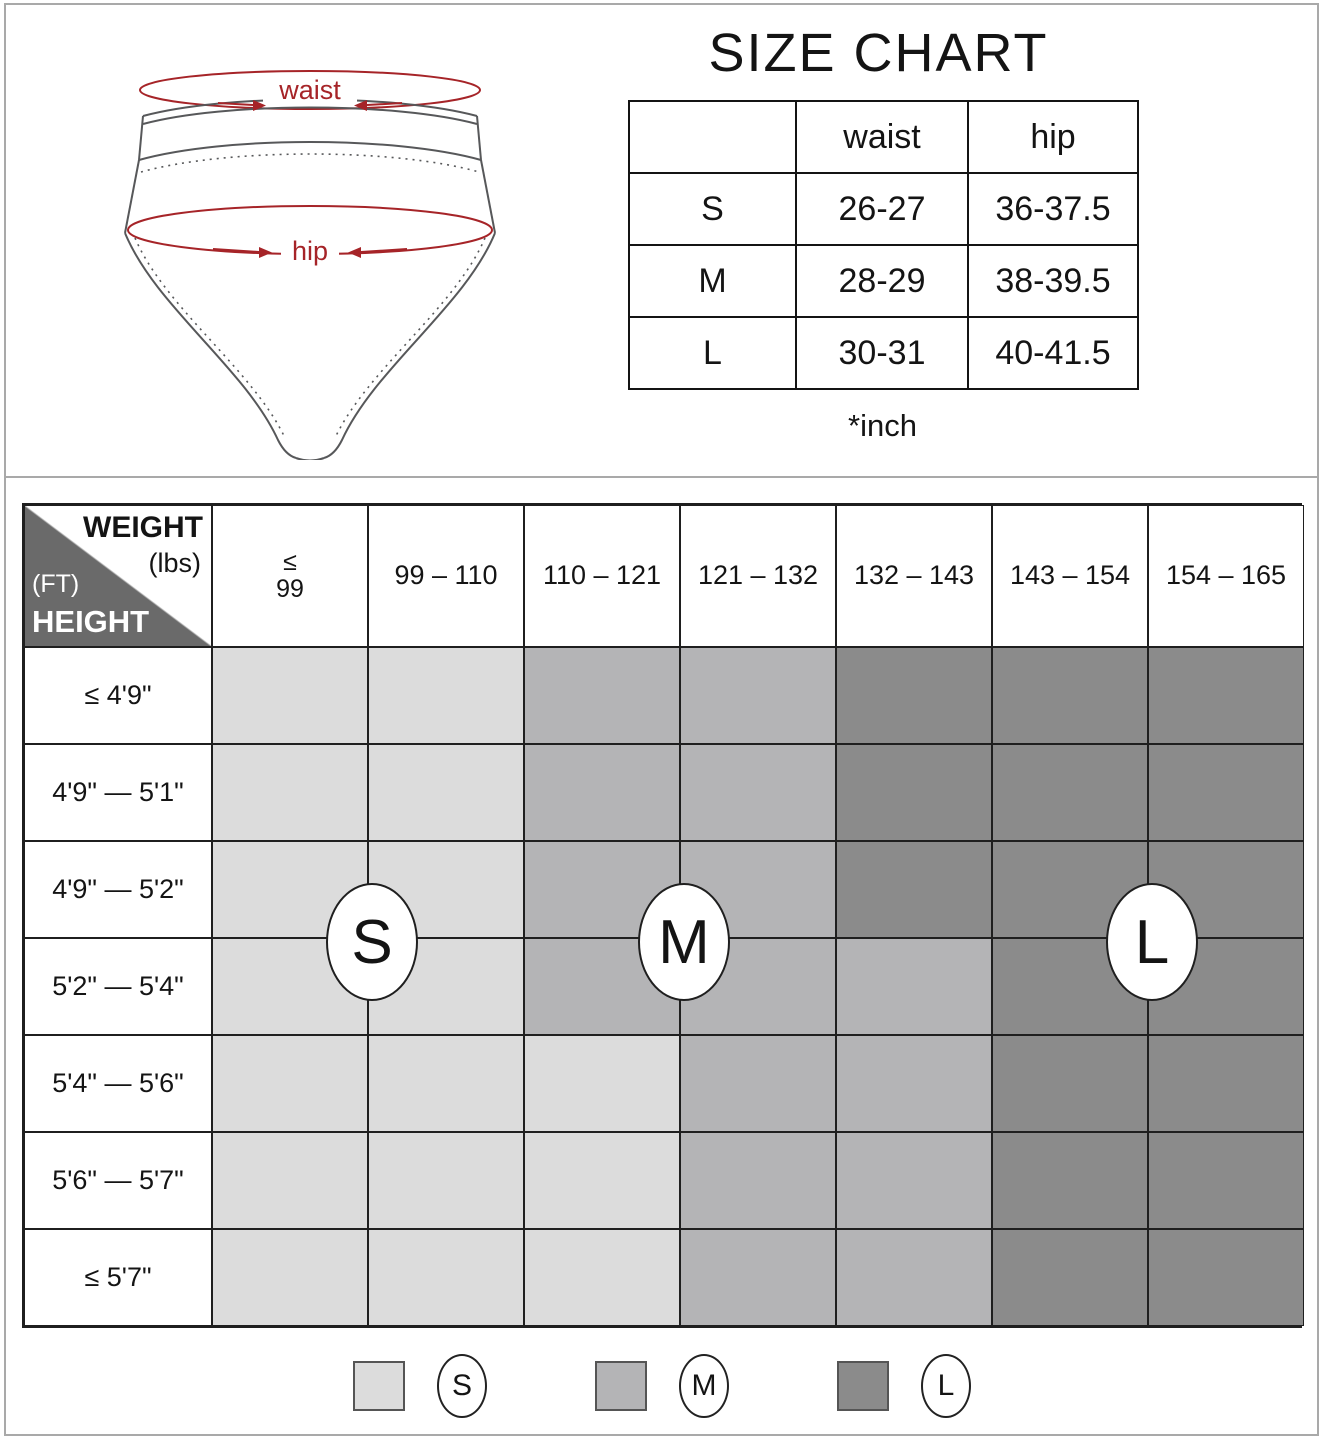  What do you see at coordinates (661, 477) in the screenshot?
I see `section-divider` at bounding box center [661, 477].